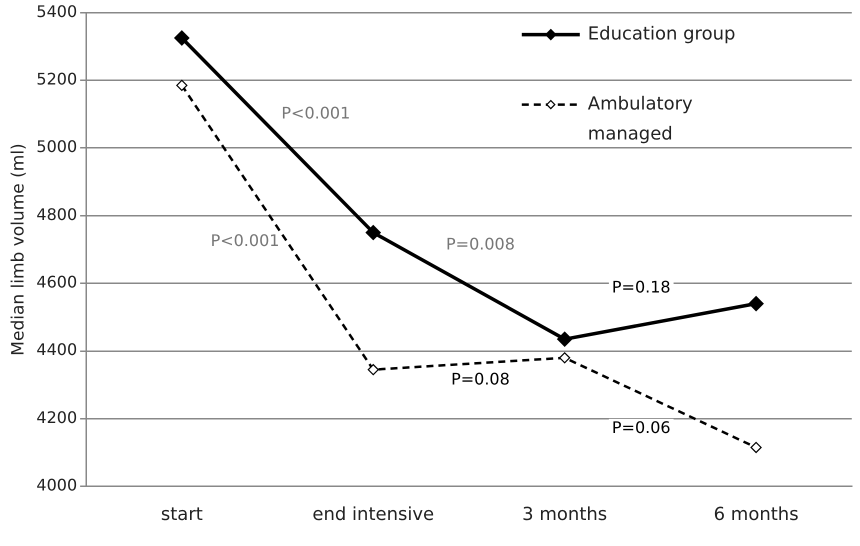 The width and height of the screenshot is (860, 546). What do you see at coordinates (480, 379) in the screenshot?
I see `annotation: P=0.08` at bounding box center [480, 379].